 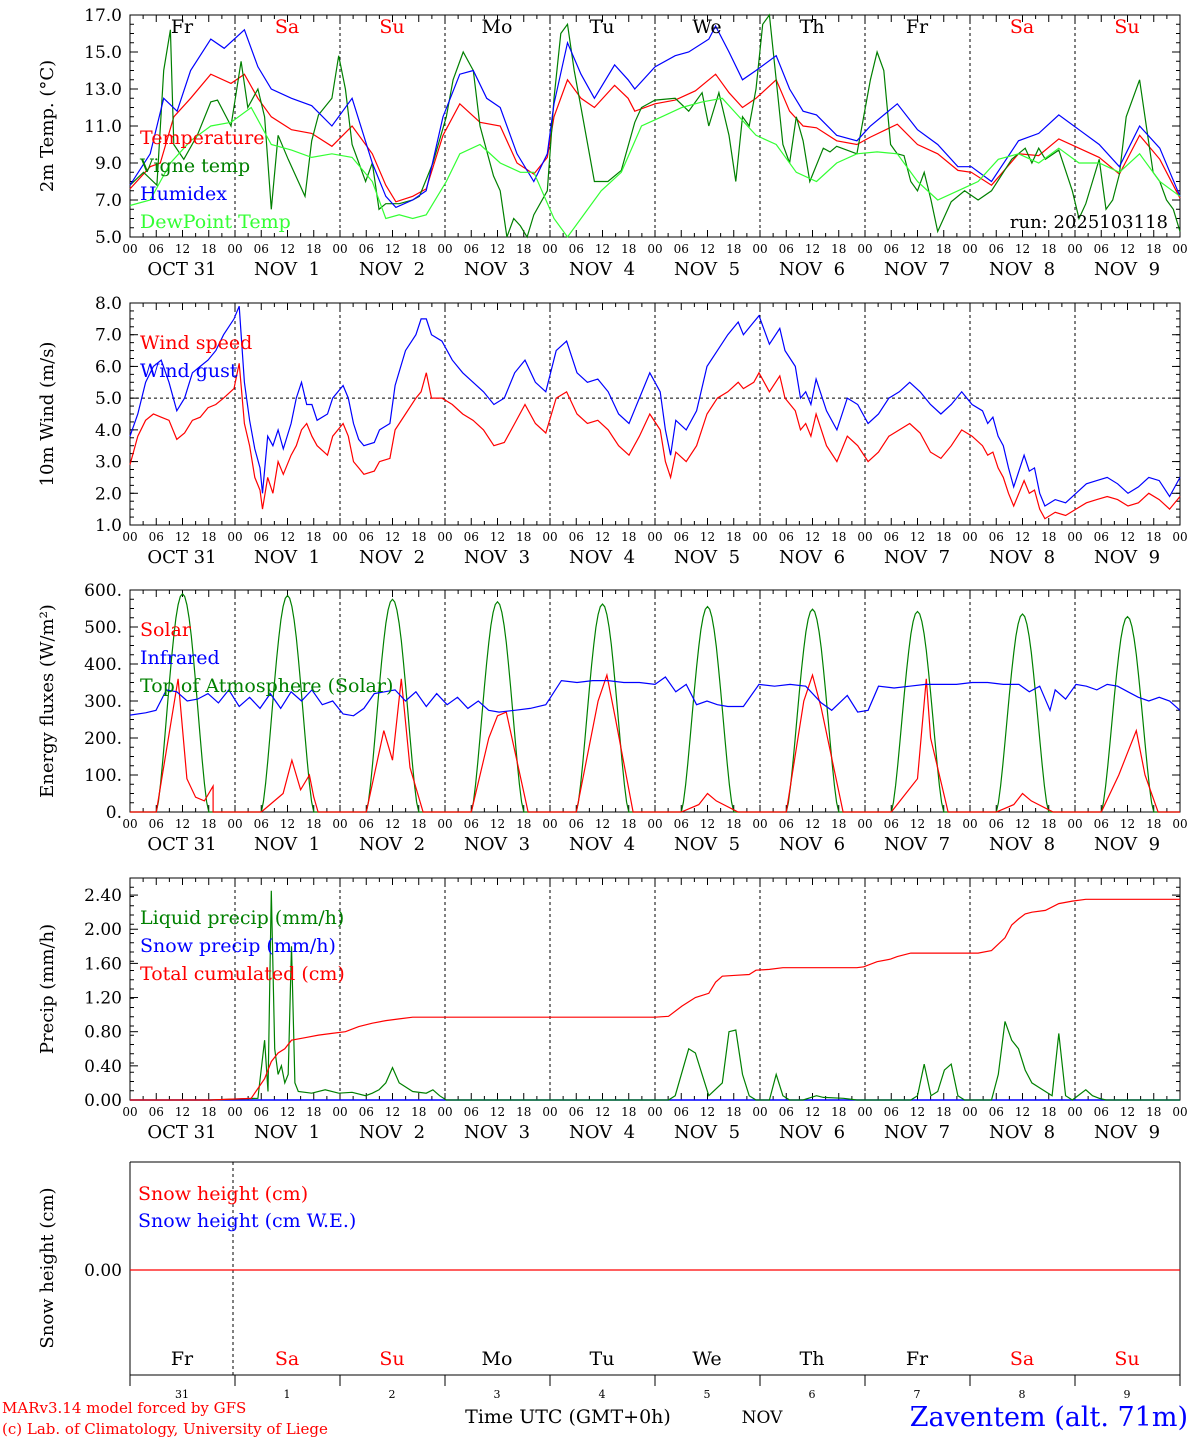 What do you see at coordinates (108, 304) in the screenshot?
I see `wind-y-tick-label: 8.0` at bounding box center [108, 304].